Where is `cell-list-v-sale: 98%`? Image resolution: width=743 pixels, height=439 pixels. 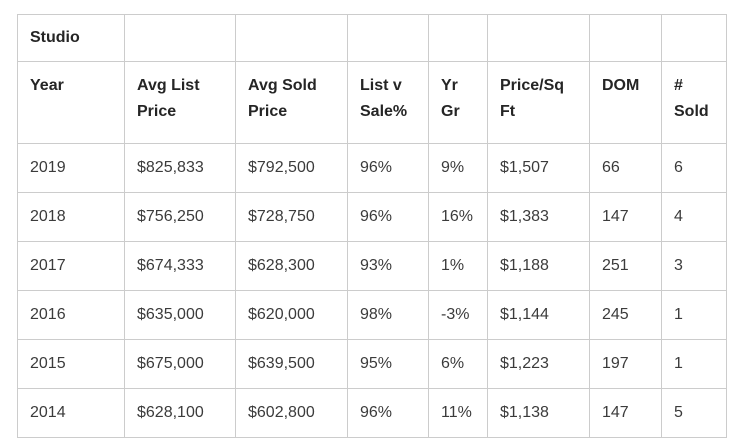
cell-list-v-sale: 98% is located at coordinates (388, 315).